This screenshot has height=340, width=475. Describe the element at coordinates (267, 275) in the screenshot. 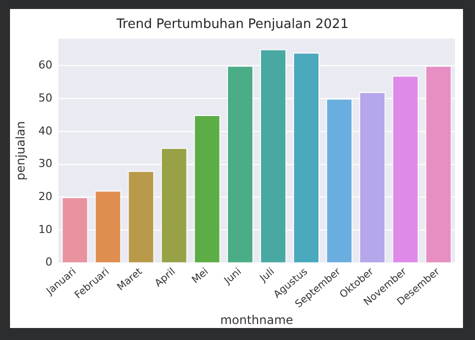

I see `x-tick-label: Juli` at that location.